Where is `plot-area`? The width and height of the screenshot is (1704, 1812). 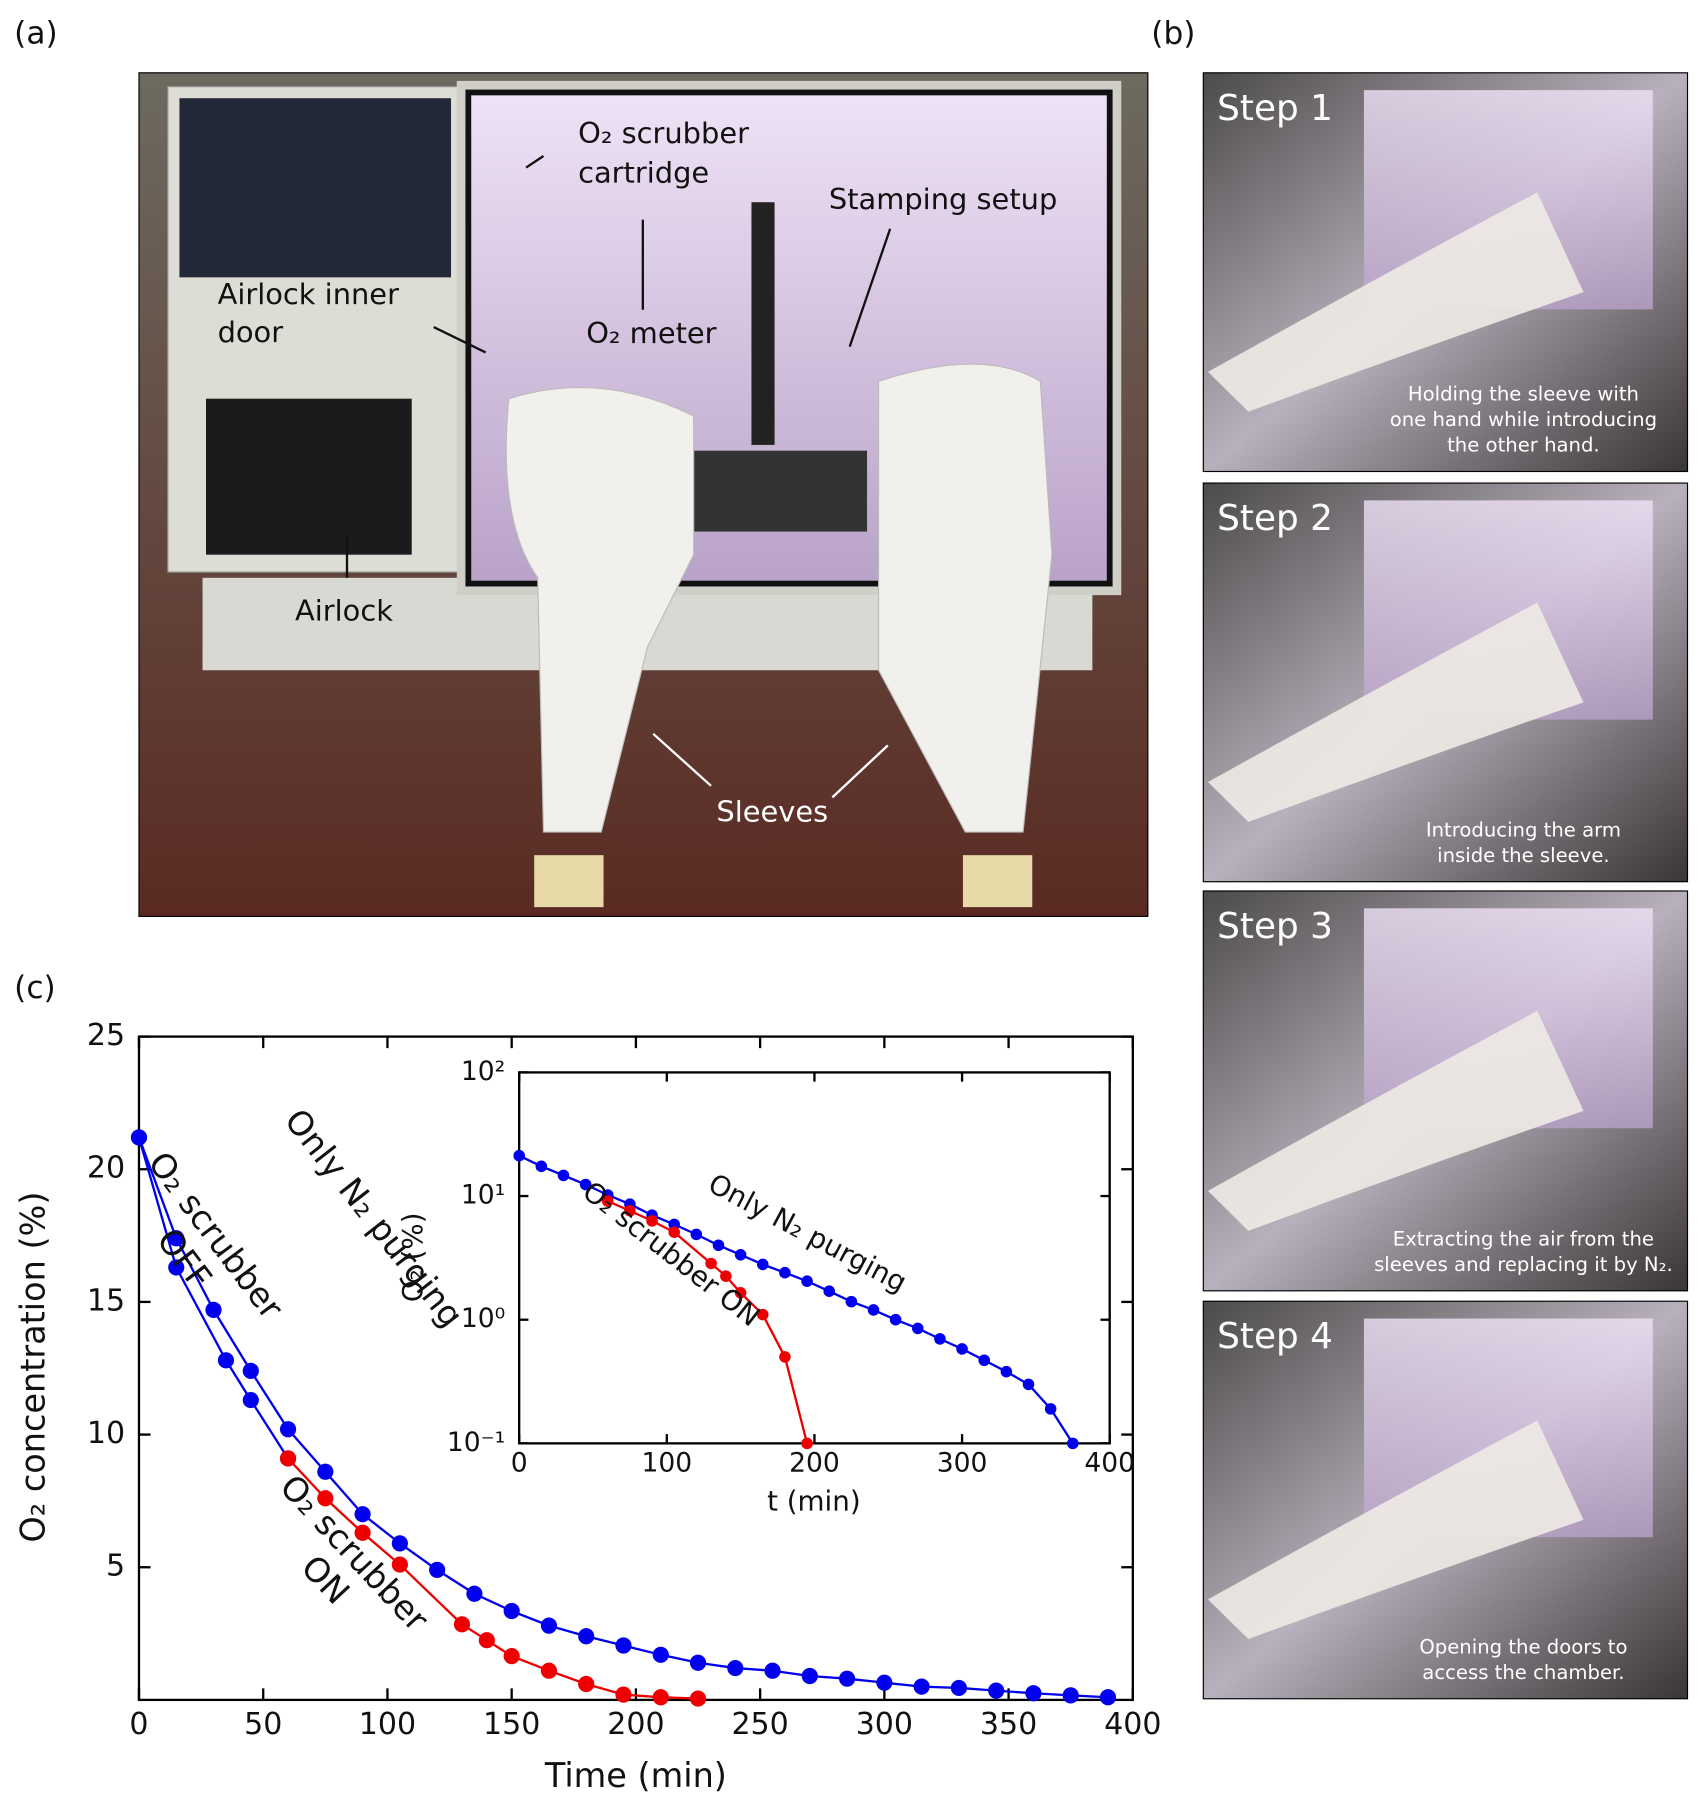
plot-area is located at coordinates (814, 1258).